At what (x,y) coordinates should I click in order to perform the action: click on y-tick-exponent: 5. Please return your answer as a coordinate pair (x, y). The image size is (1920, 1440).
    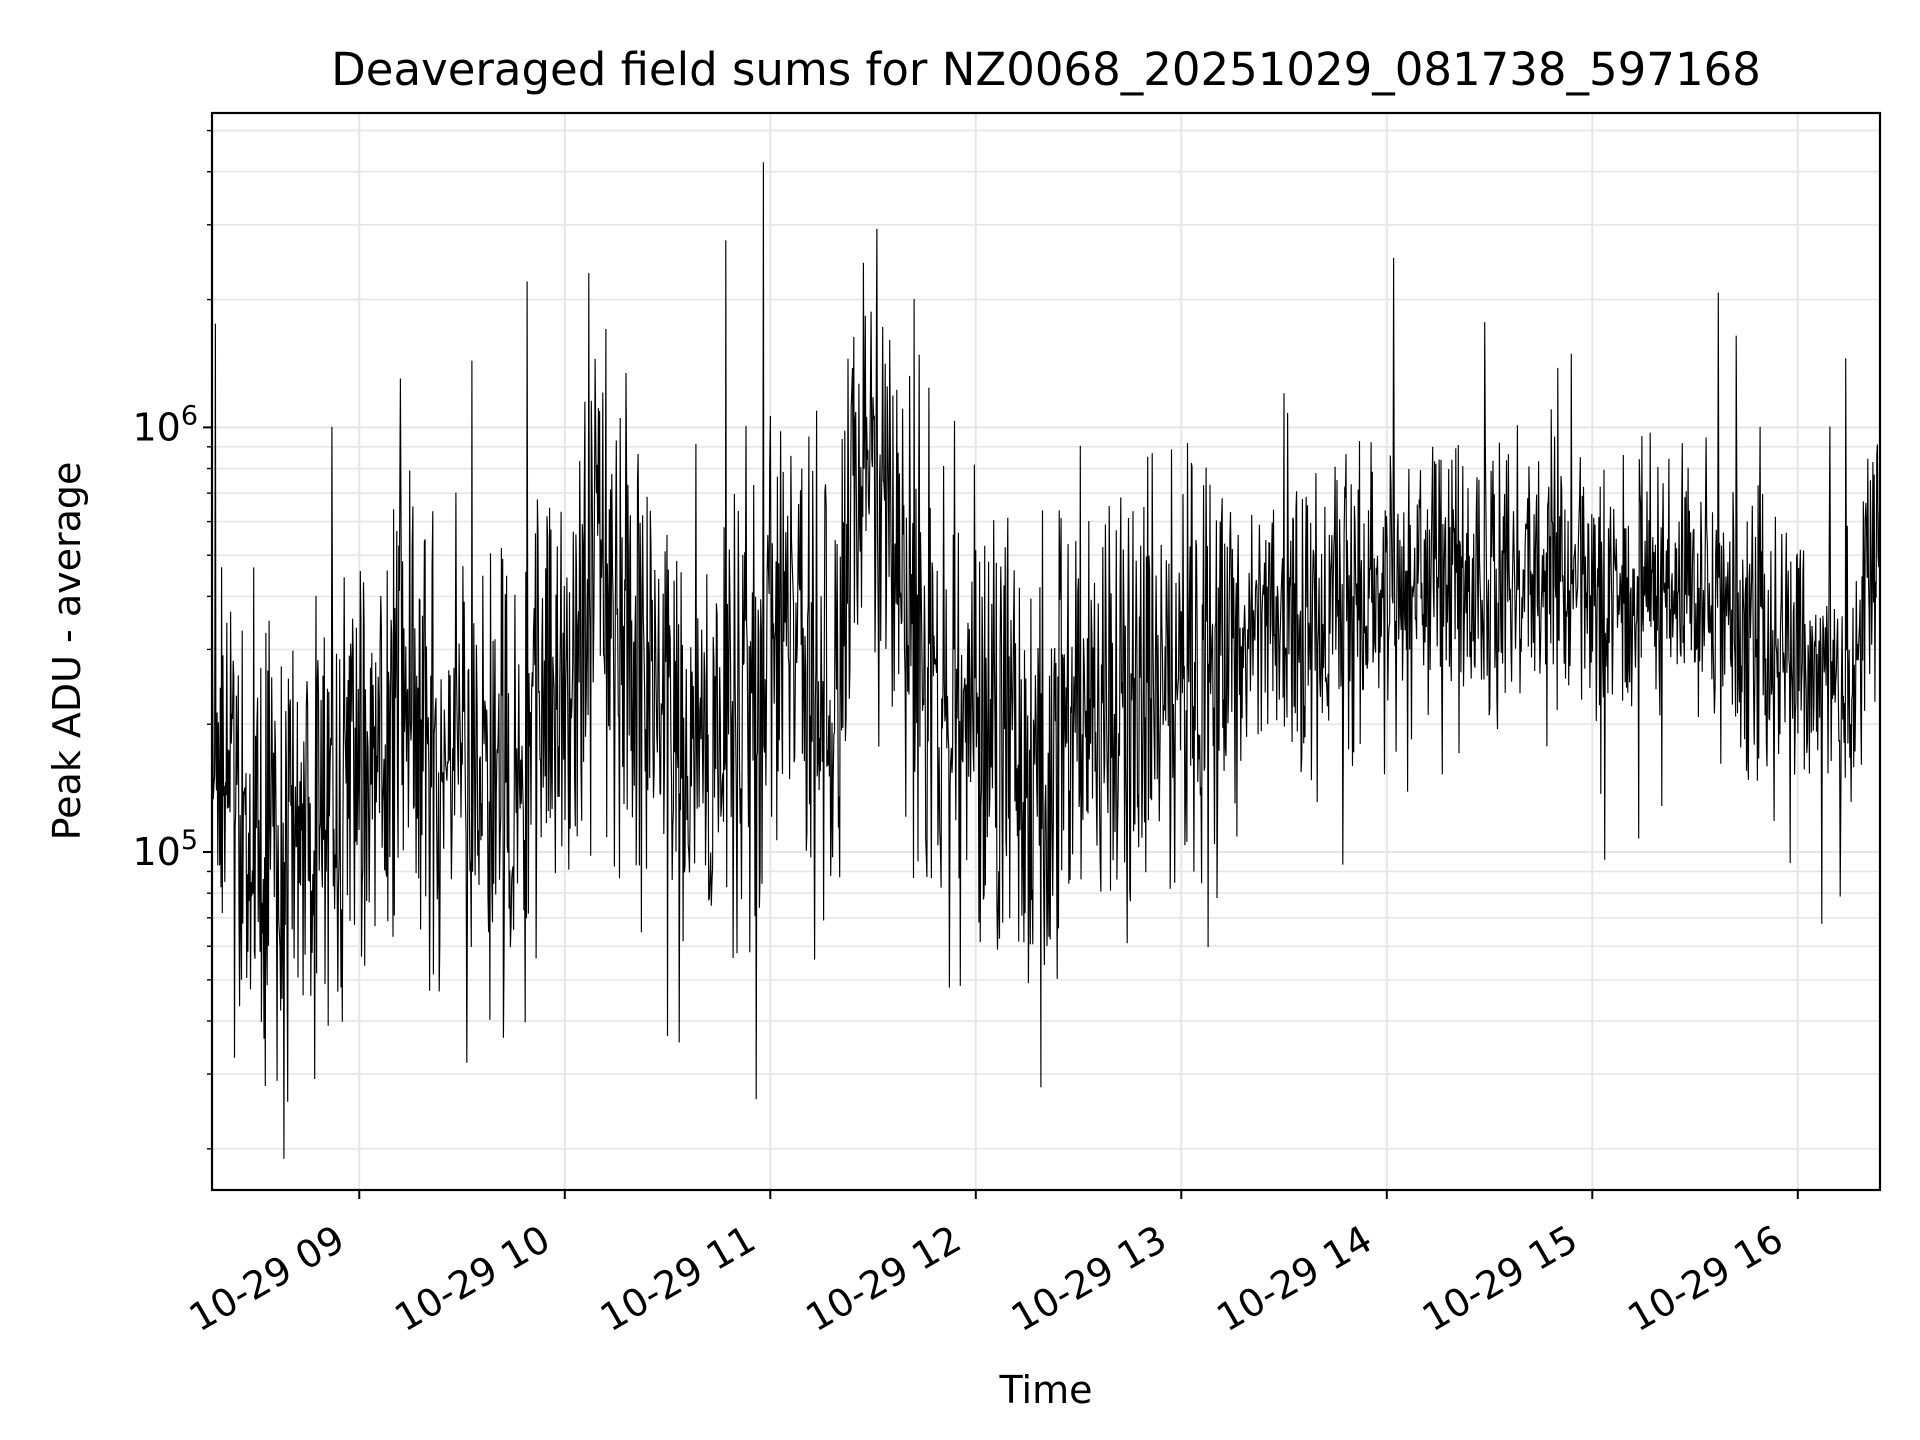
    Looking at the image, I should click on (189, 840).